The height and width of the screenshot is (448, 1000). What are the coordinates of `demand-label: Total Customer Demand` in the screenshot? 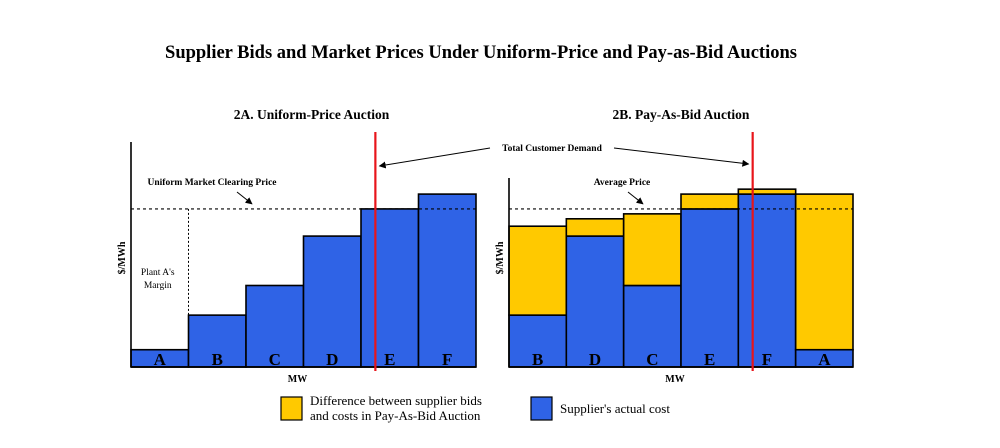 It's located at (552, 149).